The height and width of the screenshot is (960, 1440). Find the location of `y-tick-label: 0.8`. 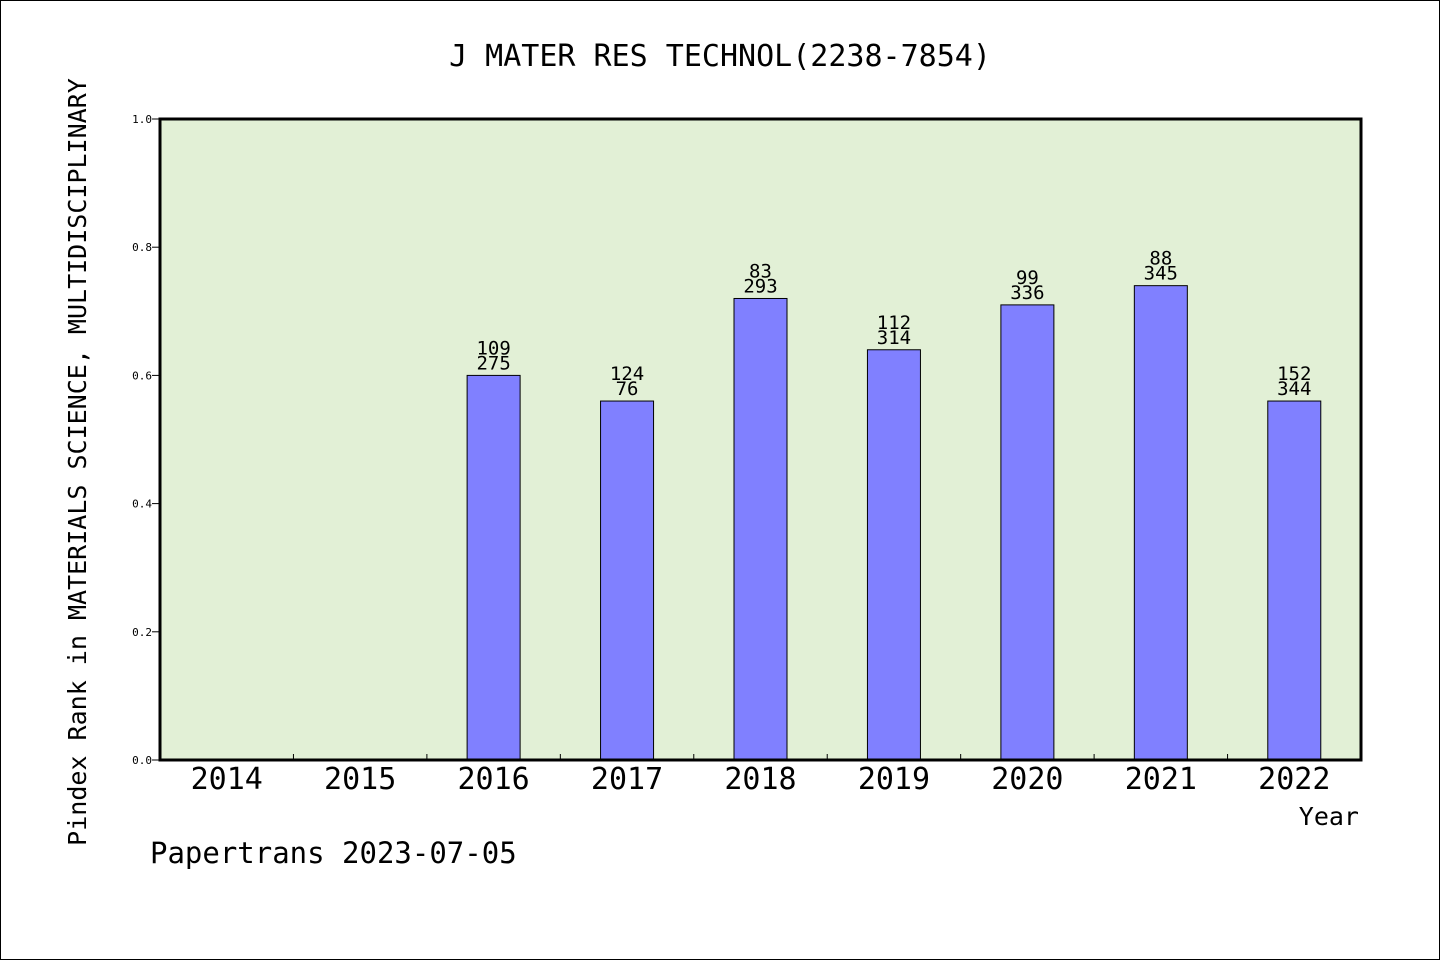

y-tick-label: 0.8 is located at coordinates (142, 247).